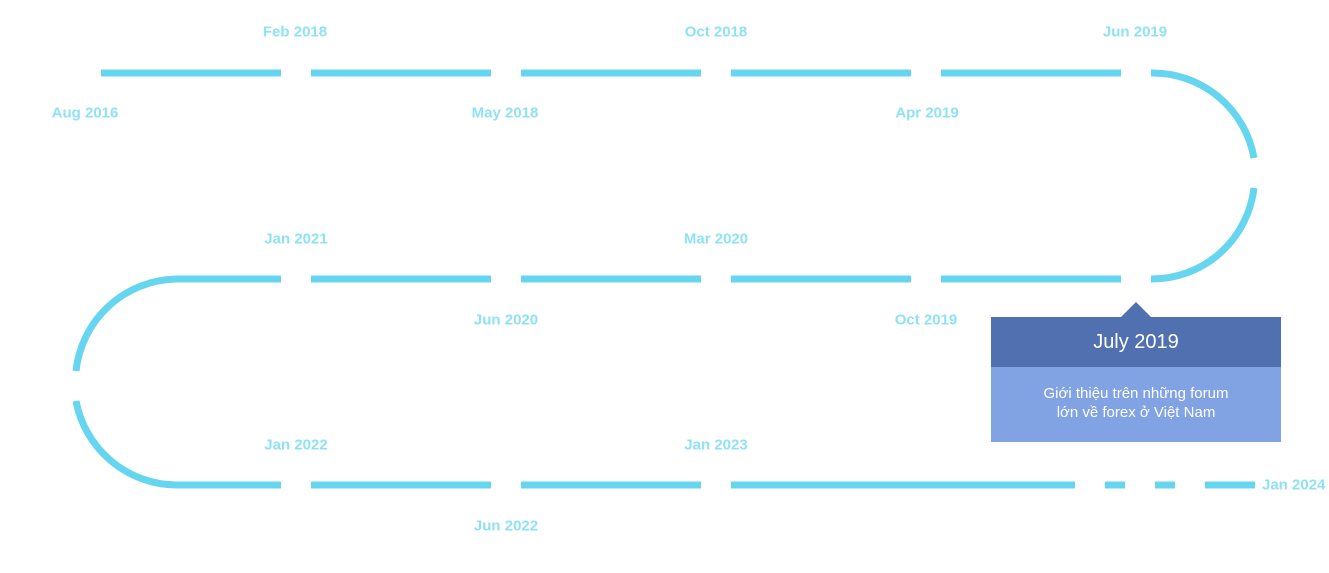 Image resolution: width=1329 pixels, height=573 pixels. What do you see at coordinates (1136, 393) in the screenshot?
I see `tooltip-line: Giới thiệu trên những forum` at bounding box center [1136, 393].